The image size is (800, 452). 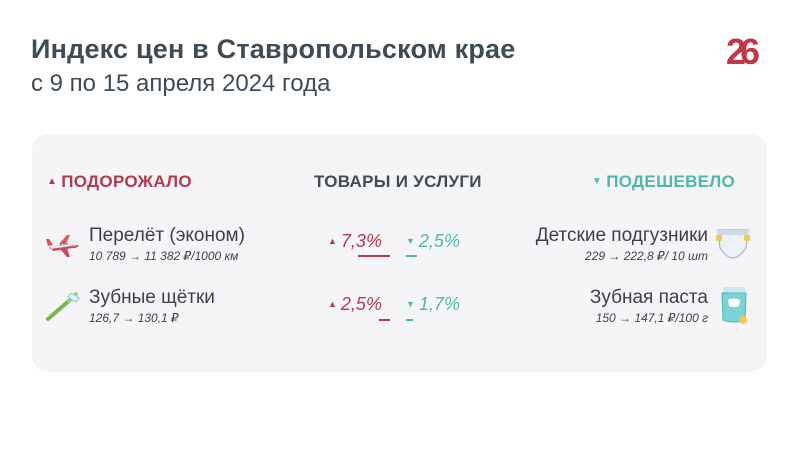 What do you see at coordinates (152, 297) in the screenshot?
I see `item-name-toothbrushes: Зубные щётки` at bounding box center [152, 297].